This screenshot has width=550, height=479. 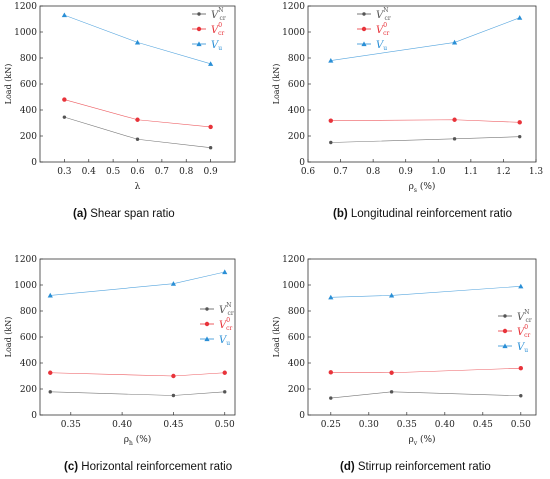 What do you see at coordinates (89, 172) in the screenshot?
I see `x-tick-label: 0.4` at bounding box center [89, 172].